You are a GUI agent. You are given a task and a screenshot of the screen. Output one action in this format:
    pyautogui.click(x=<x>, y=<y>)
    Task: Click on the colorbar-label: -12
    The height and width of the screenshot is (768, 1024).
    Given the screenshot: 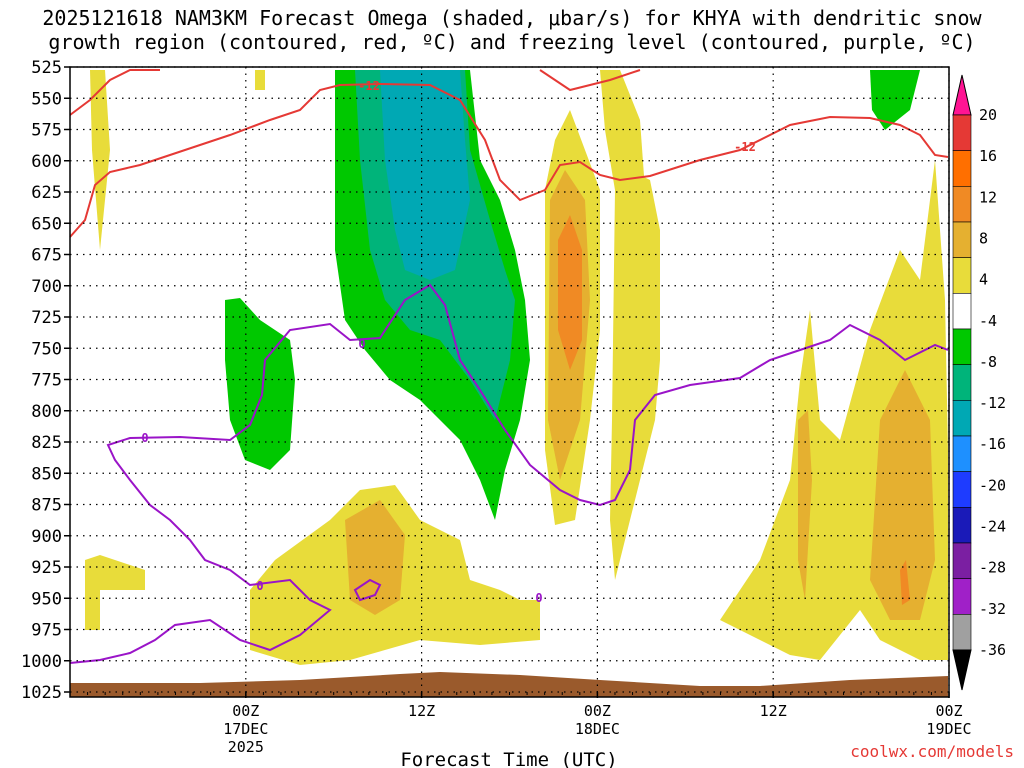 What is the action you would take?
    pyautogui.click(x=992, y=403)
    